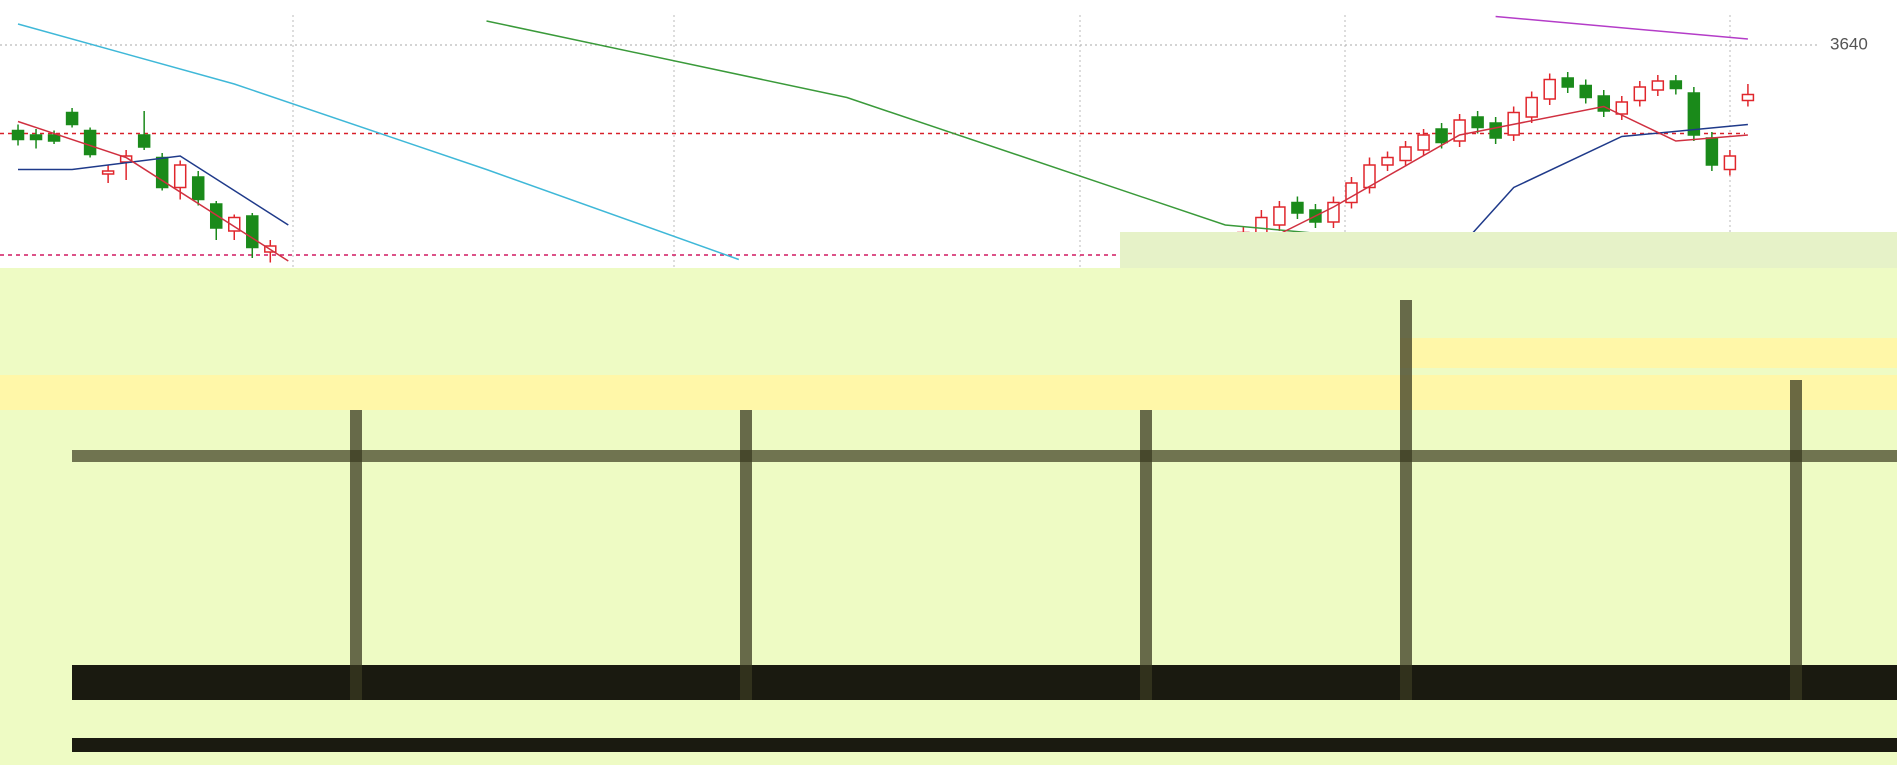 The height and width of the screenshot is (765, 1897). I want to click on panel, so click(1508, 250).